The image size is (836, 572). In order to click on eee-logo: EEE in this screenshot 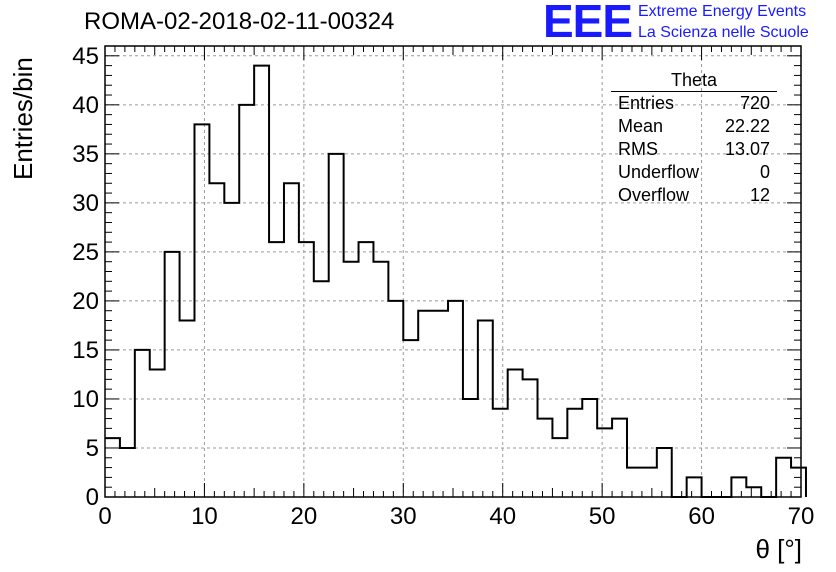, I will do `click(588, 23)`.